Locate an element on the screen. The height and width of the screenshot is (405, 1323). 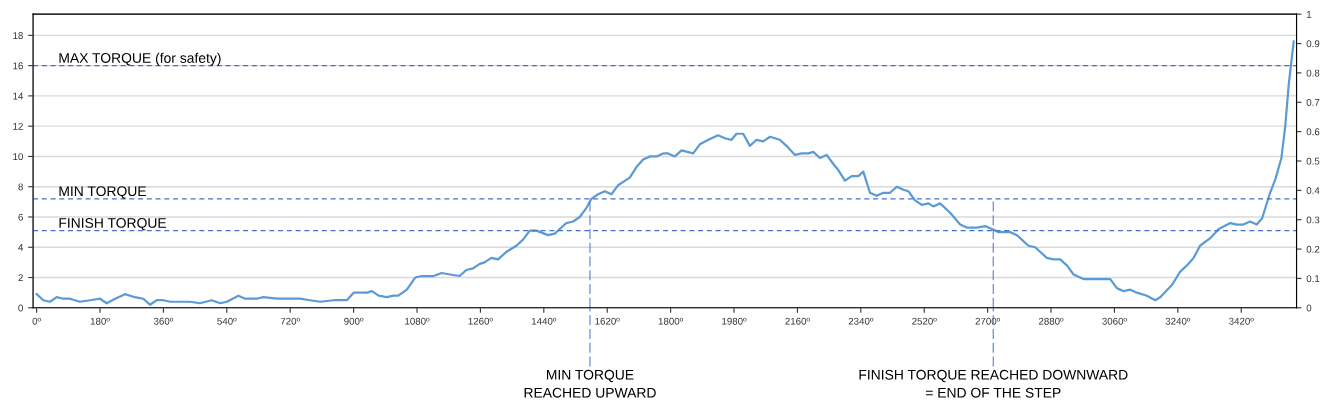
x-tick-label: 900º is located at coordinates (354, 321).